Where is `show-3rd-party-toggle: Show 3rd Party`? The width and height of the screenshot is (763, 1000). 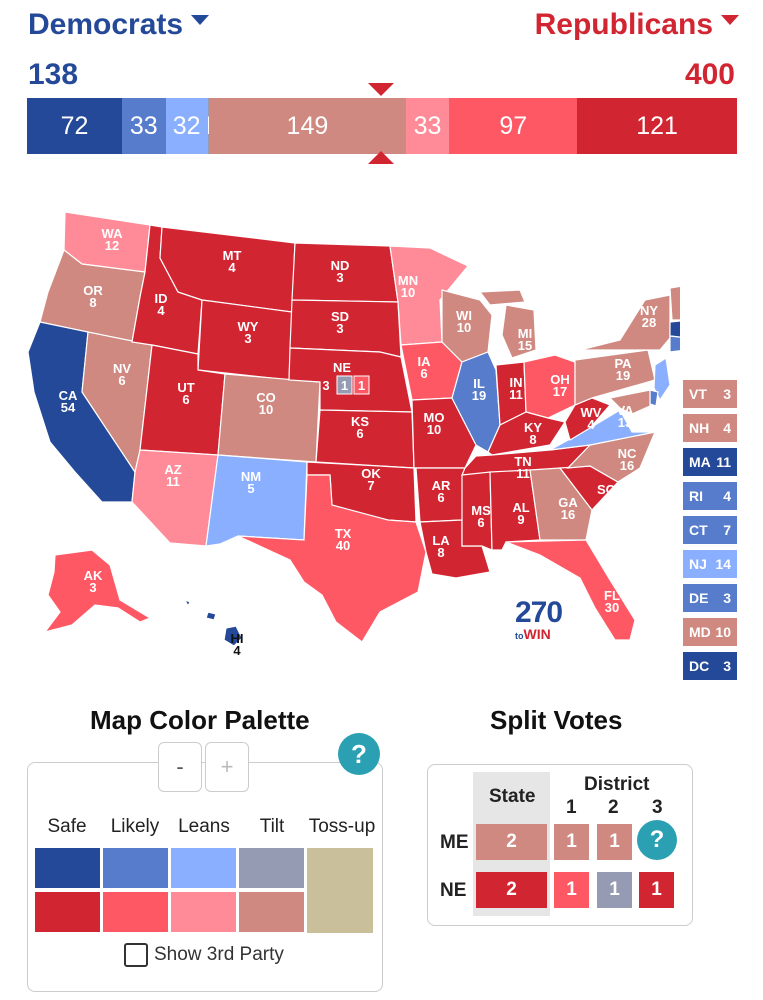
show-3rd-party-toggle: Show 3rd Party is located at coordinates (204, 955).